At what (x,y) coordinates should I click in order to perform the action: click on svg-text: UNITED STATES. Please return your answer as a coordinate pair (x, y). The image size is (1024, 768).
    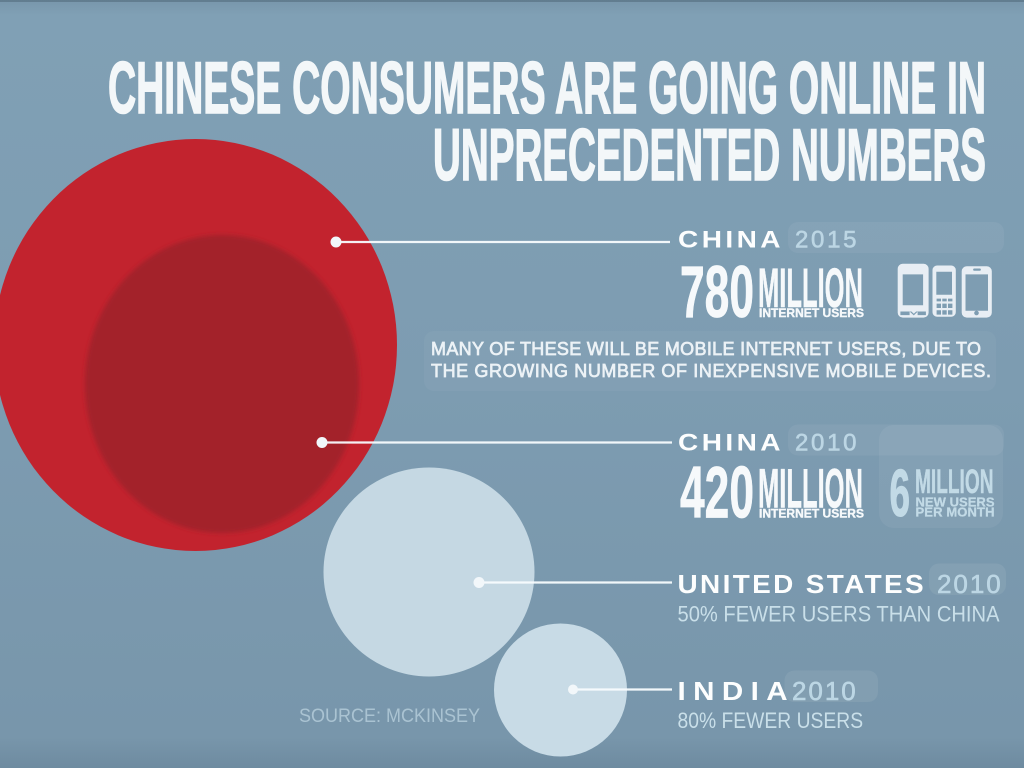
    Looking at the image, I should click on (802, 584).